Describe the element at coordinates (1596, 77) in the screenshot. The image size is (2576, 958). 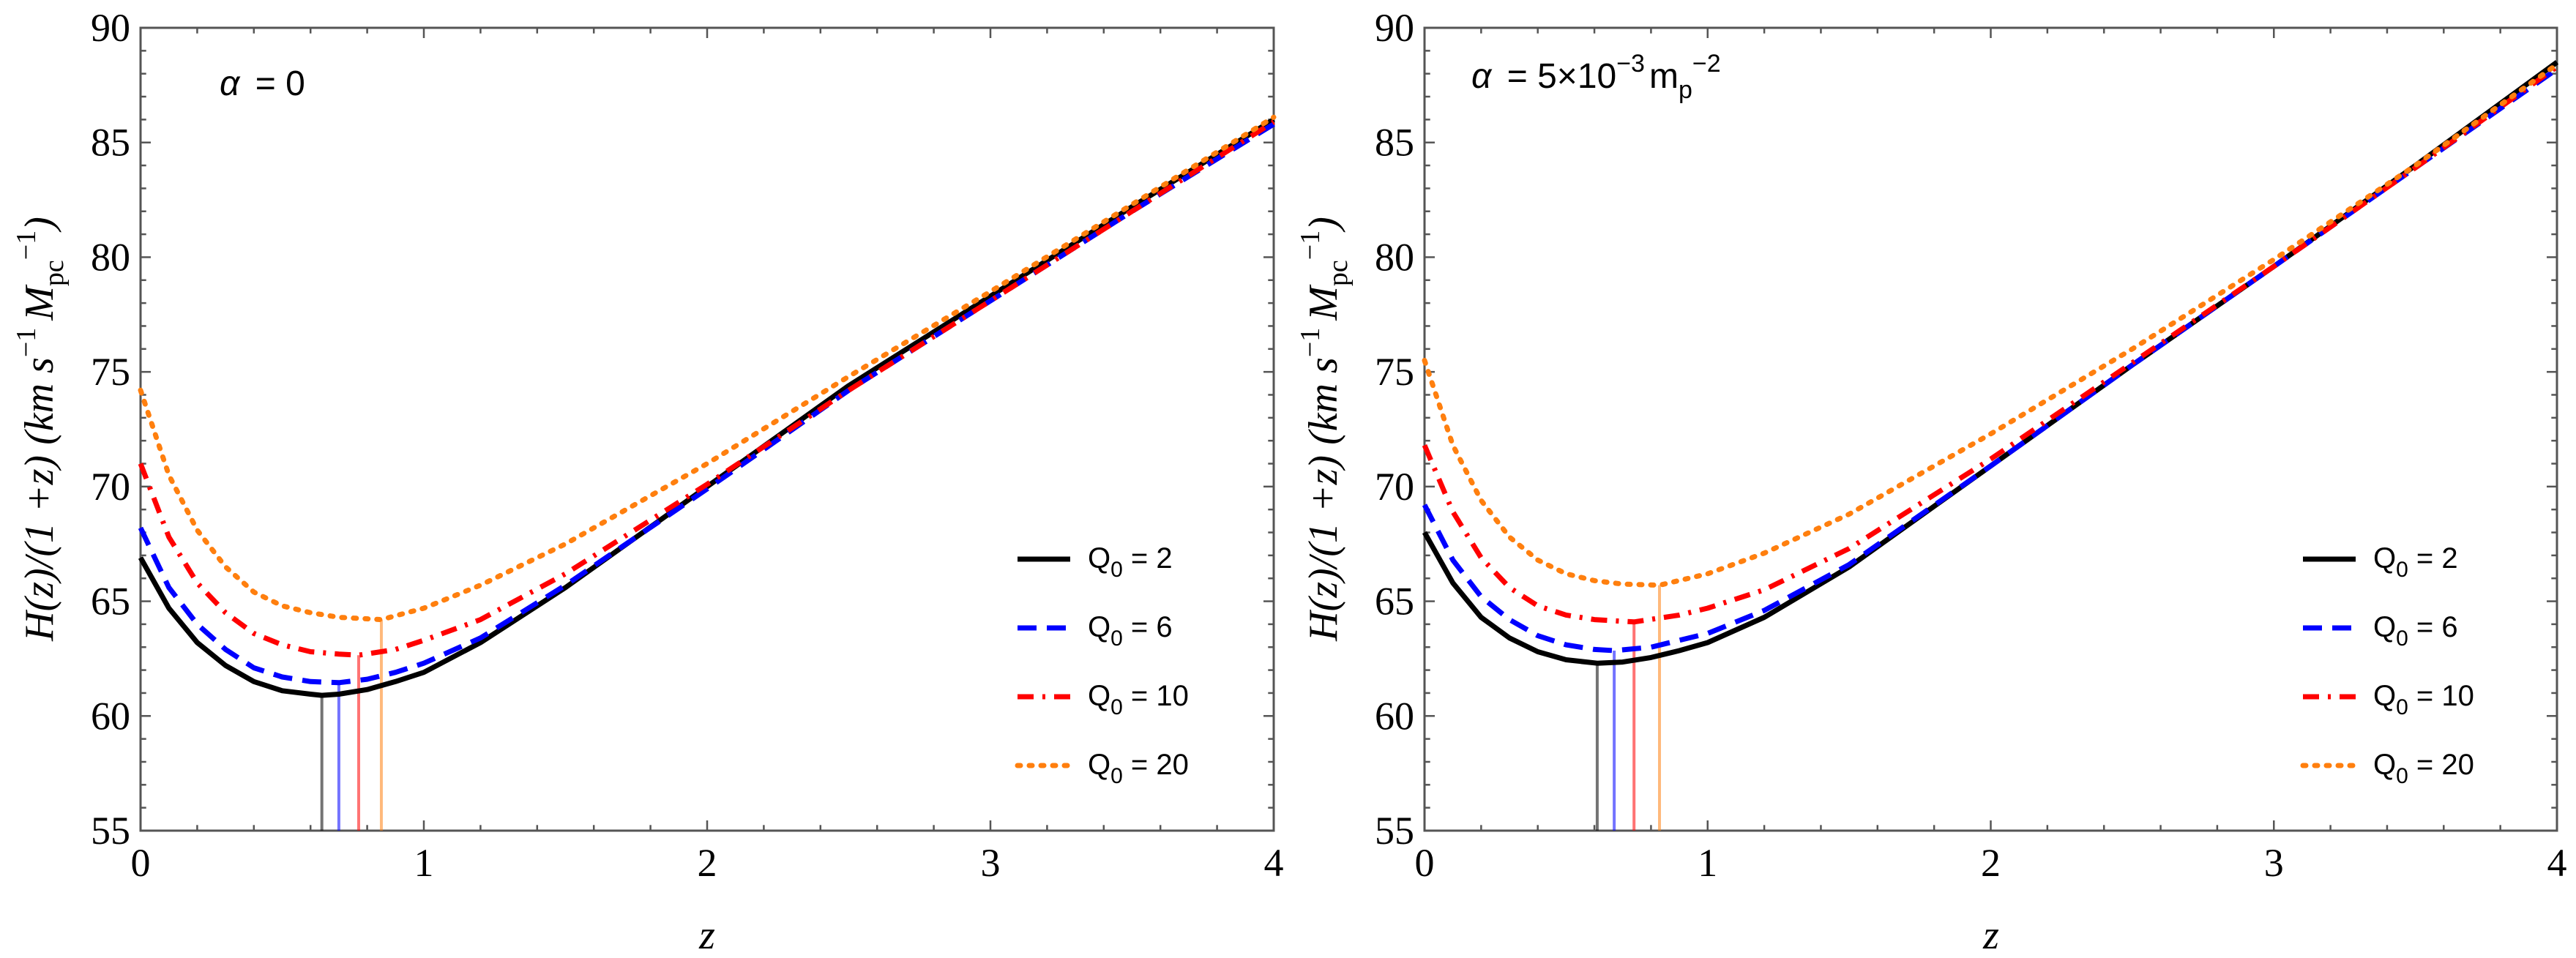
I see `alpha-annotation: α = 5×10−3 mp−2` at that location.